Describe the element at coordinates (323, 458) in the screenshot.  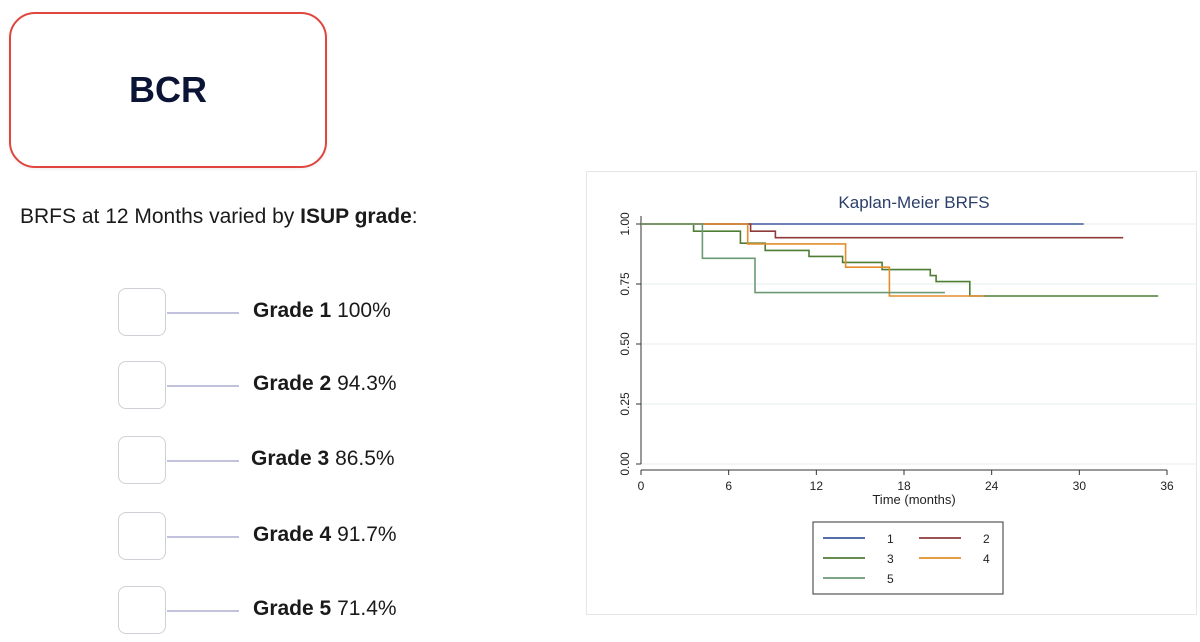
I see `grade-label: Grade 3 86.5%` at that location.